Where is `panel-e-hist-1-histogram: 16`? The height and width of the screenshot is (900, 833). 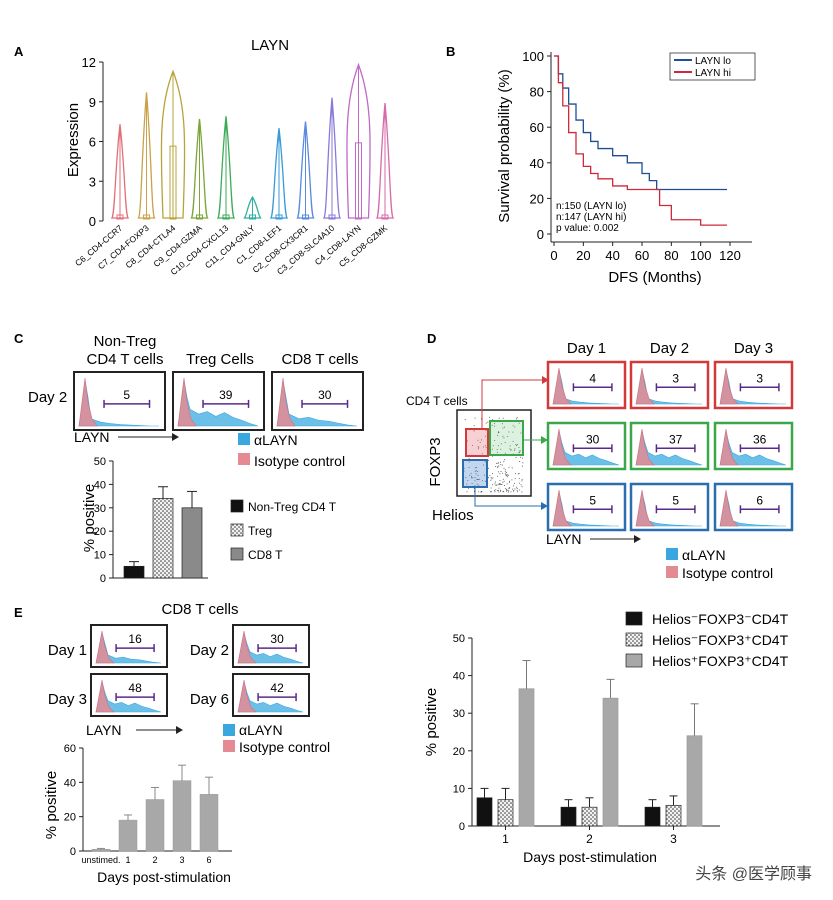 panel-e-hist-1-histogram: 16 is located at coordinates (129, 646).